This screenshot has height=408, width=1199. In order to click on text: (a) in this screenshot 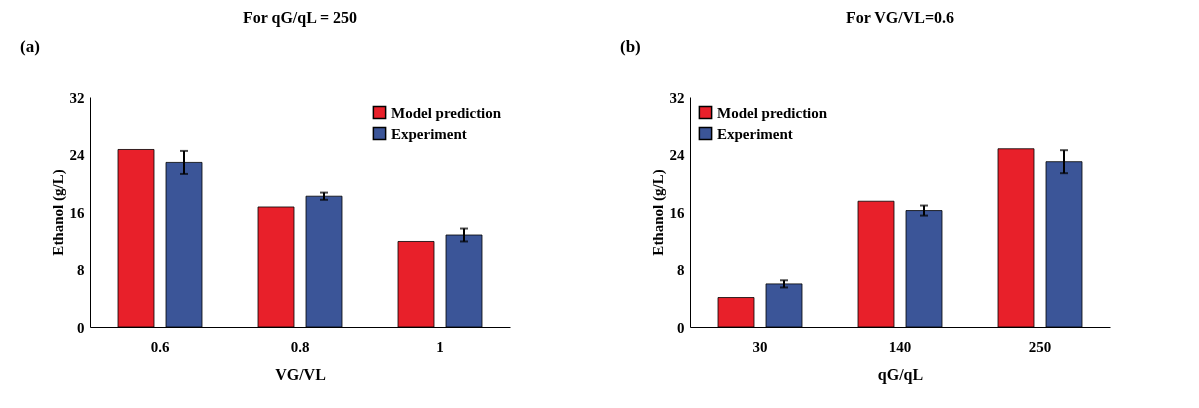, I will do `click(30, 46)`.